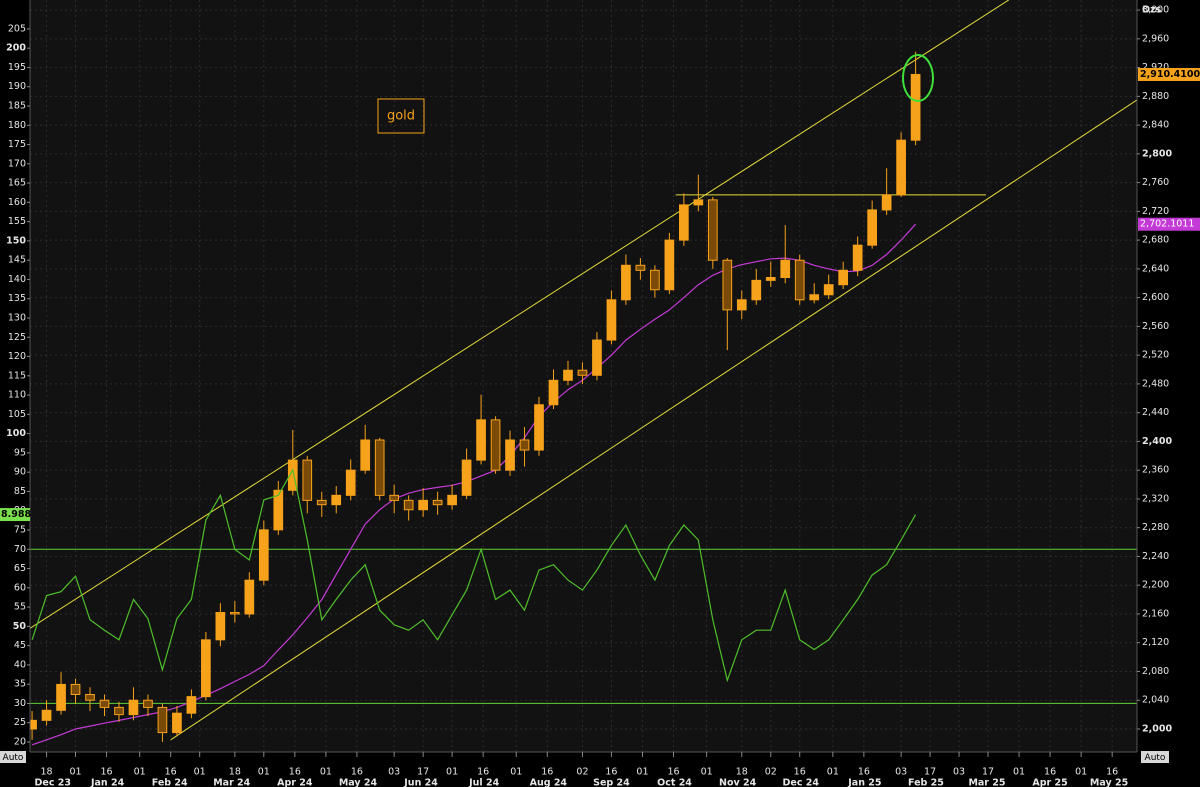 This screenshot has height=787, width=1200. I want to click on y2-tick-label: 75, so click(20, 529).